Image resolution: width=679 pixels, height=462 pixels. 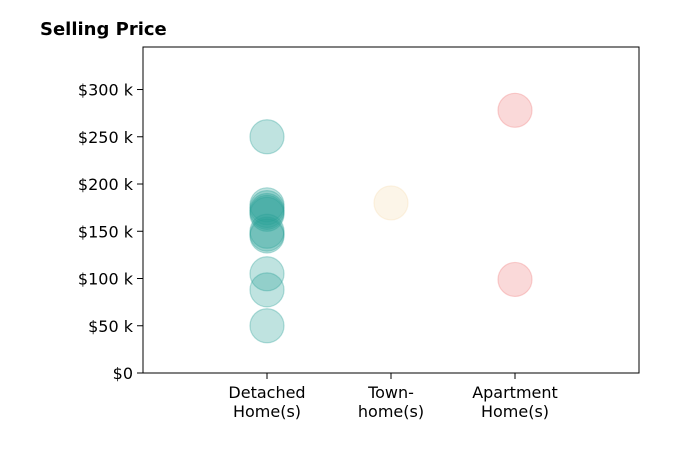 I want to click on x-tick-label: Detached, so click(x=266, y=392).